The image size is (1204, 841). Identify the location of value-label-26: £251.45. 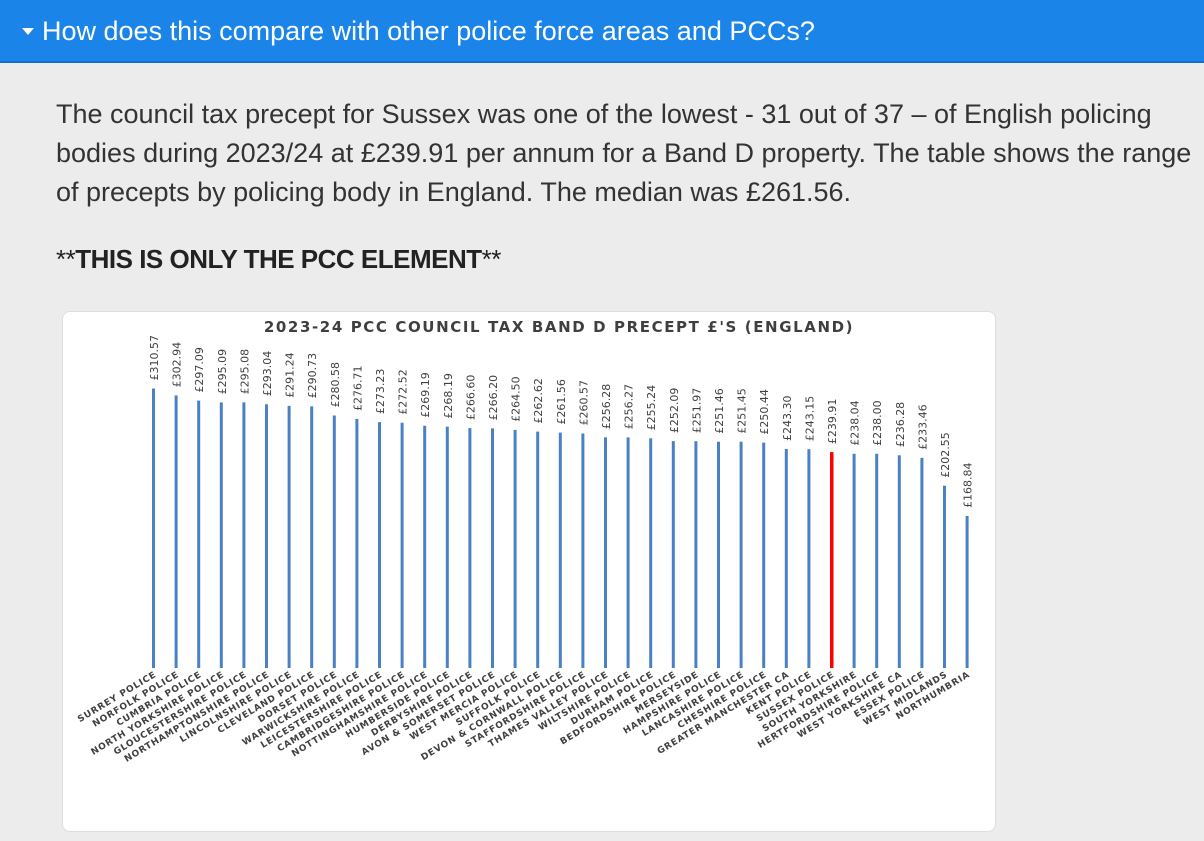
(742, 411).